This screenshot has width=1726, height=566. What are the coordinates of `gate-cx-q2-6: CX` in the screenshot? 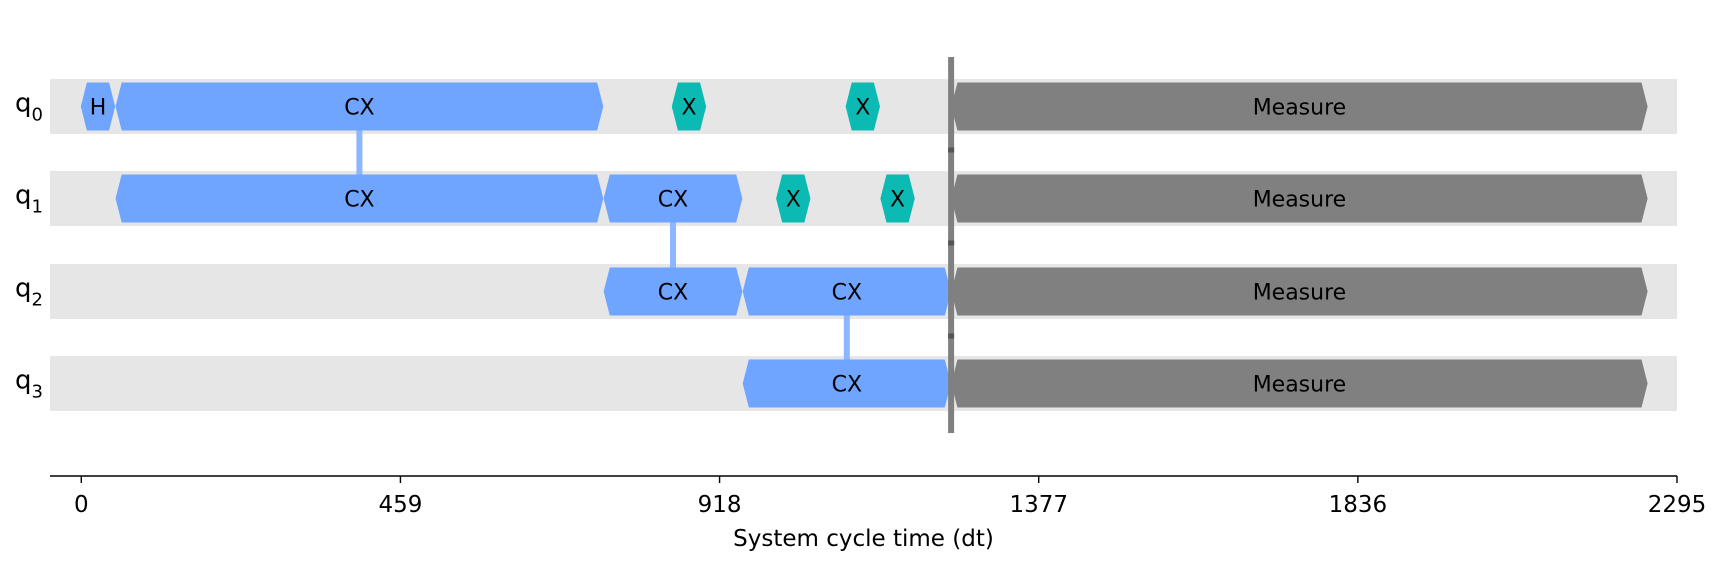 It's located at (673, 291).